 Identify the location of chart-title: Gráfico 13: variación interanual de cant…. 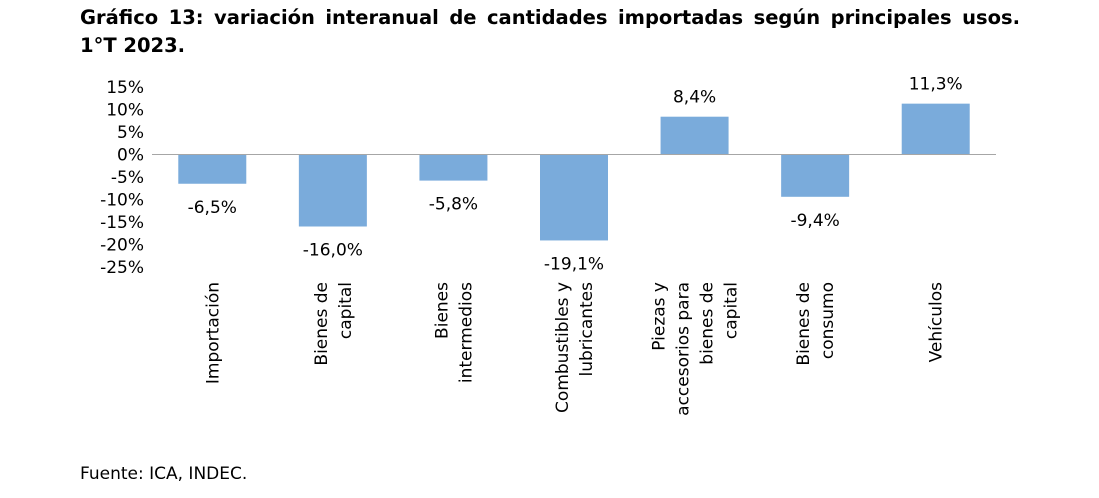
(550, 31).